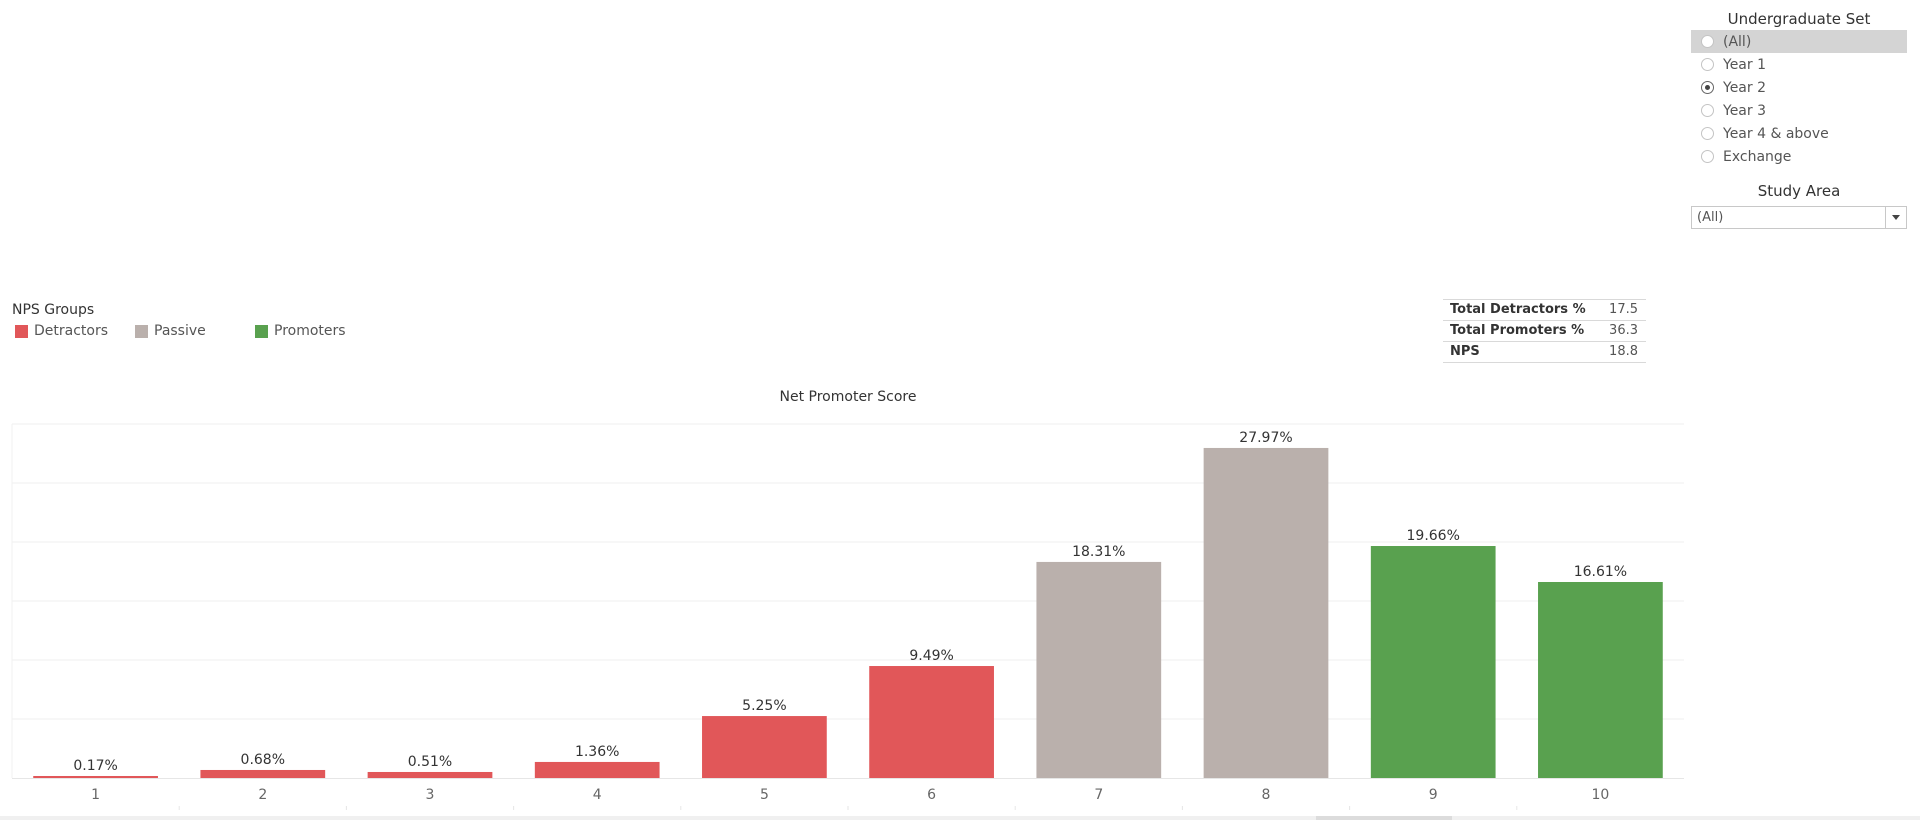  Describe the element at coordinates (1707, 87) in the screenshot. I see `radio-checked-icon` at that location.